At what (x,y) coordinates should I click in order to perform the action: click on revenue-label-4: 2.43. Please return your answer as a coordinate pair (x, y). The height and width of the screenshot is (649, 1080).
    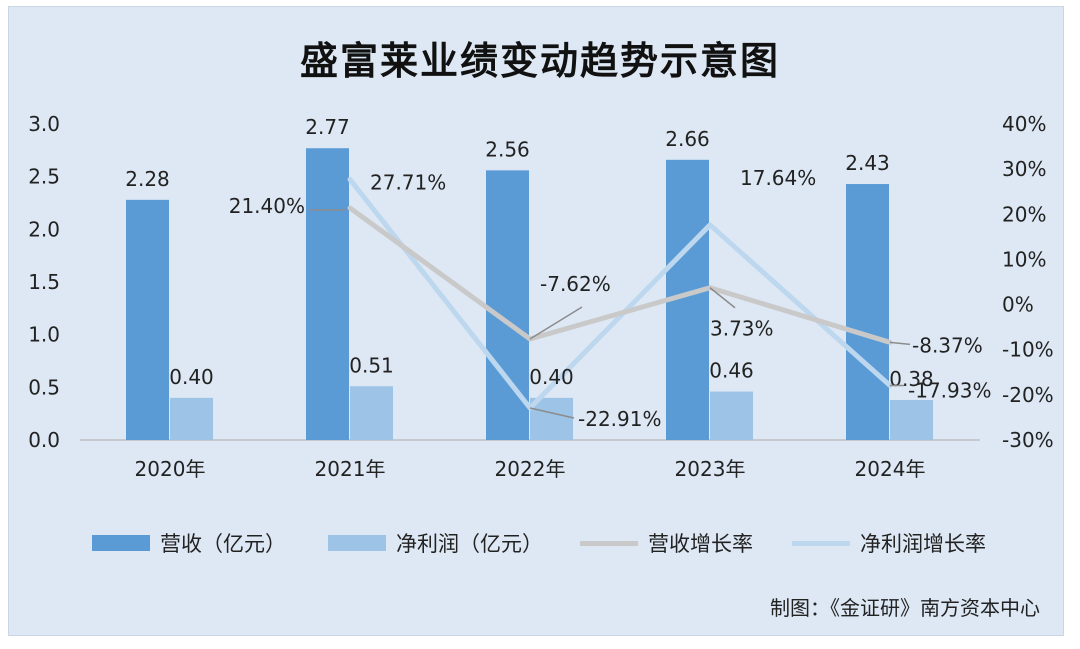
    Looking at the image, I should click on (867, 163).